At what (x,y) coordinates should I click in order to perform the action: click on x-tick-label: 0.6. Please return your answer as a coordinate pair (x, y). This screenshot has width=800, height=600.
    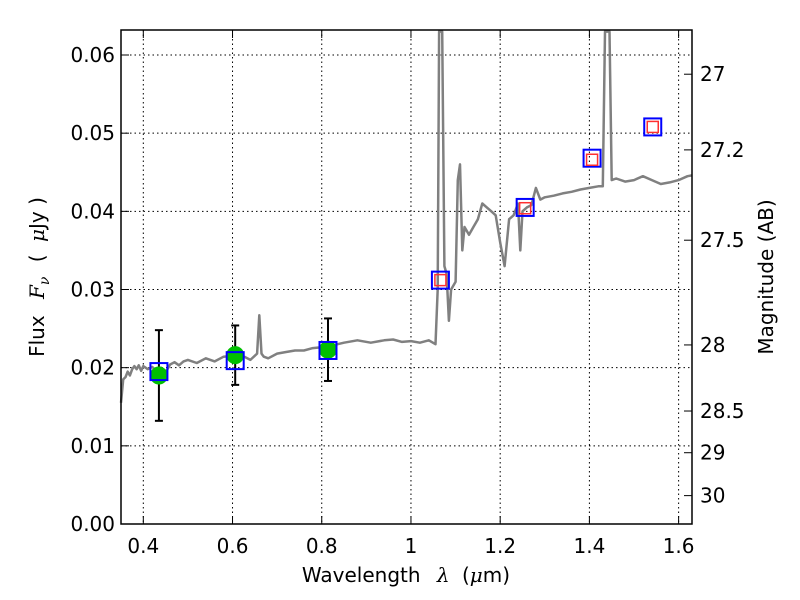
    Looking at the image, I should click on (233, 546).